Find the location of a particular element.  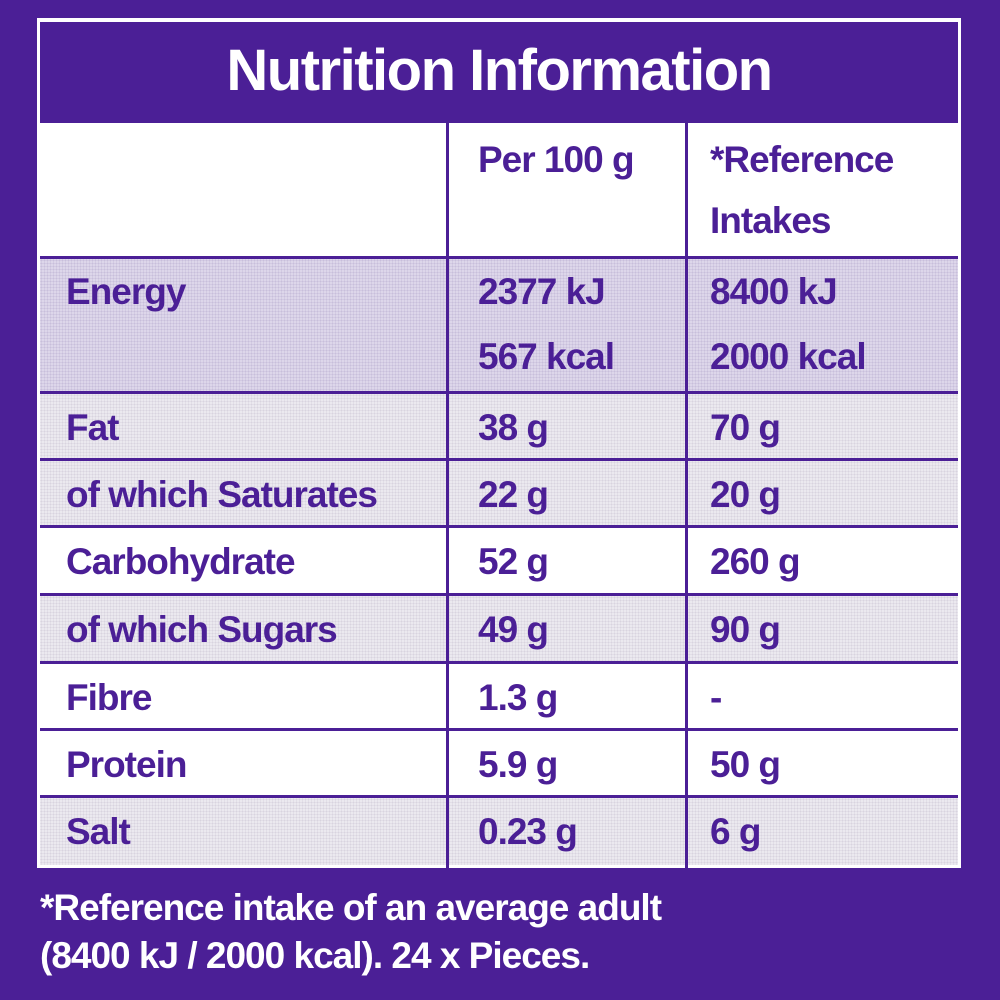

energy-per100-kj: 2377 kJ is located at coordinates (542, 291).